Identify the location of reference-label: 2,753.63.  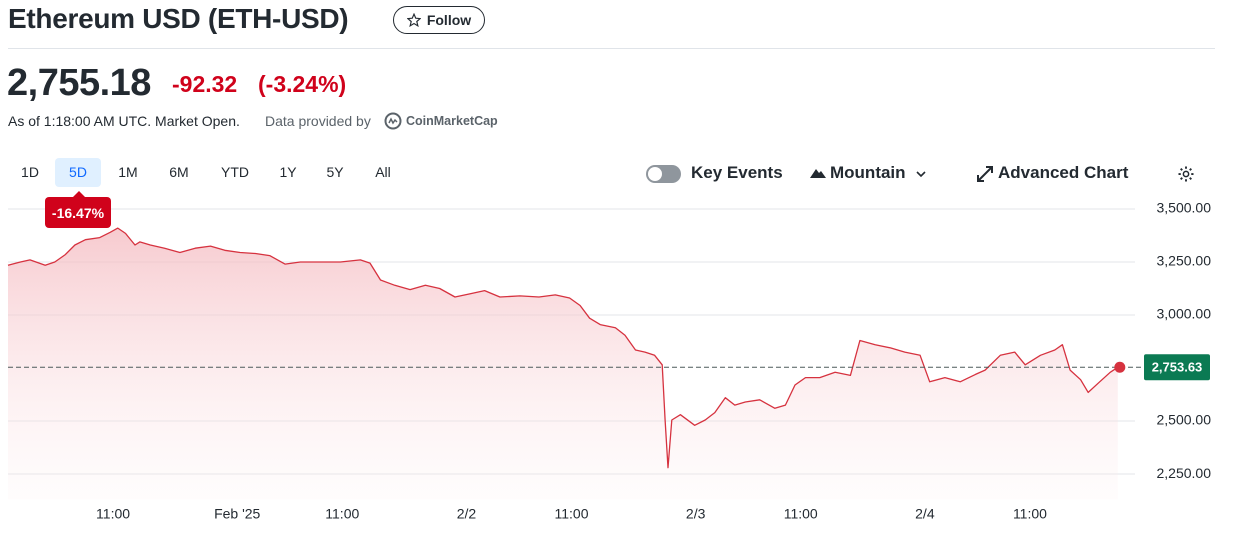
(1177, 367).